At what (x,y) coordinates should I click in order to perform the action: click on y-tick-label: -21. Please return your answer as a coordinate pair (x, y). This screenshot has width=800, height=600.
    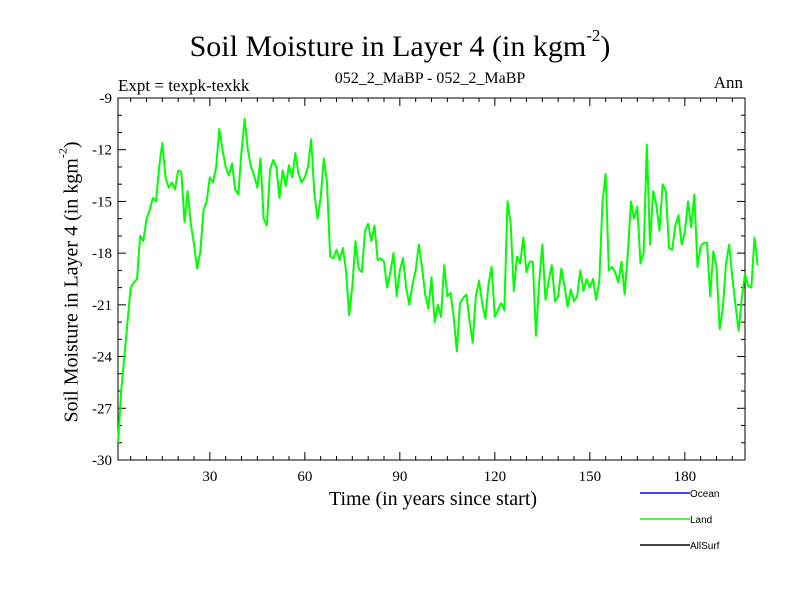
    Looking at the image, I should click on (102, 306).